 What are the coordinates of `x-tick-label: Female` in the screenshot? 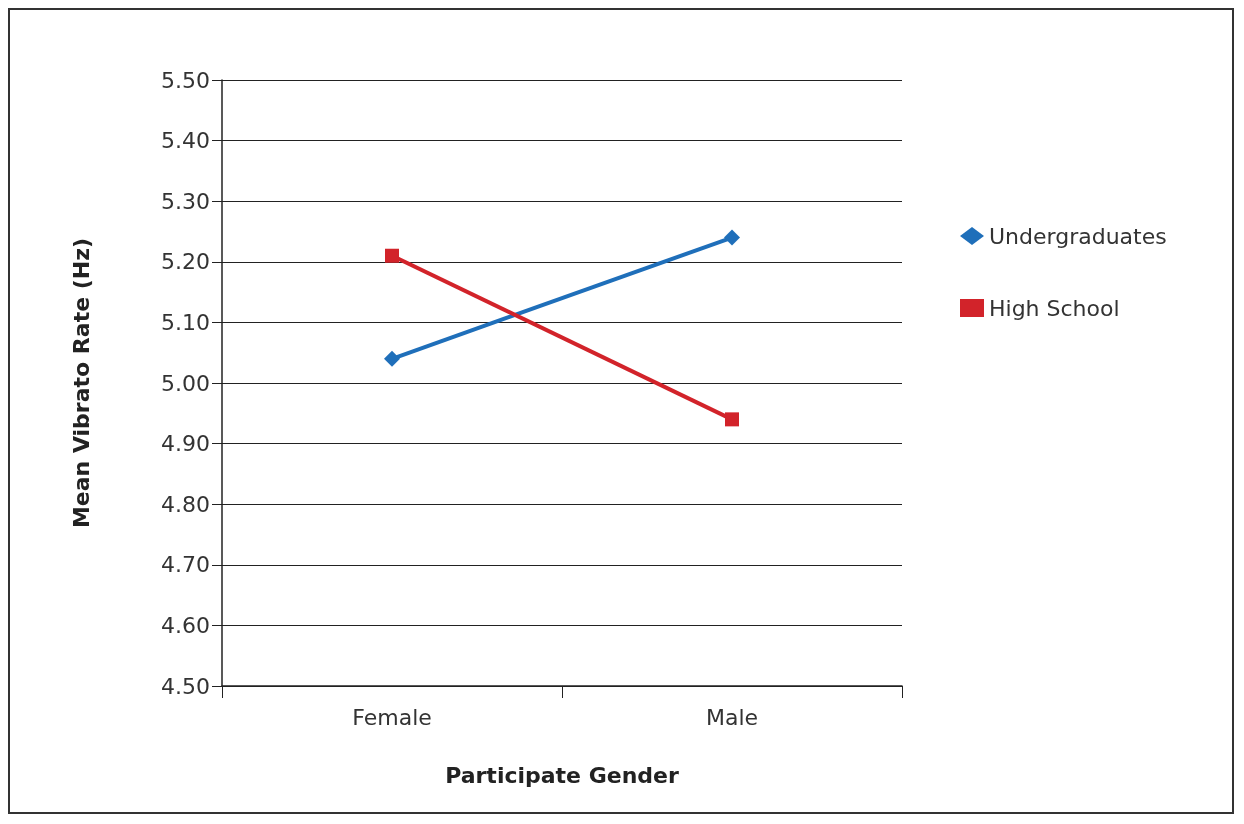 It's located at (392, 717).